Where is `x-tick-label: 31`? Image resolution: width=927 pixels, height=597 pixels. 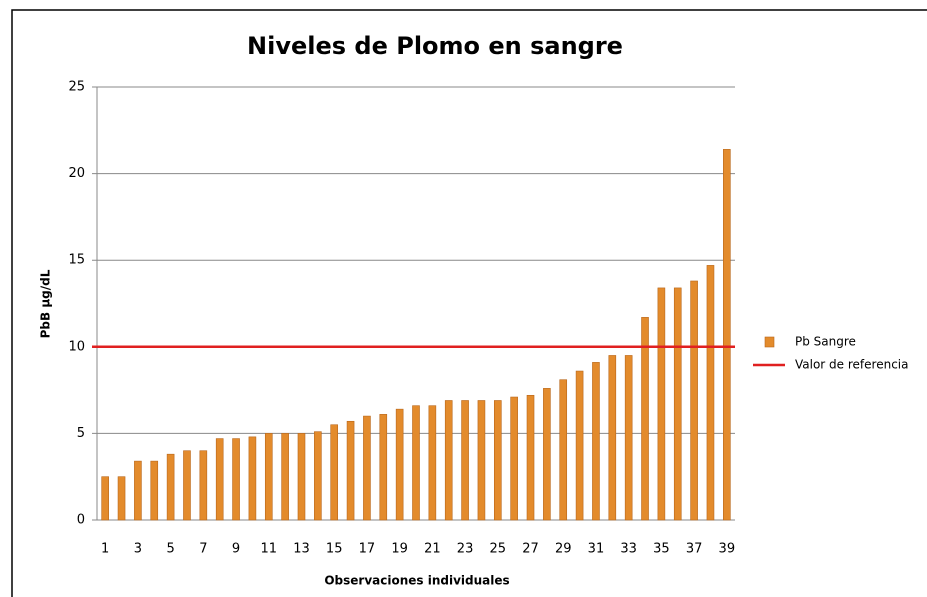
x-tick-label: 31 is located at coordinates (596, 549).